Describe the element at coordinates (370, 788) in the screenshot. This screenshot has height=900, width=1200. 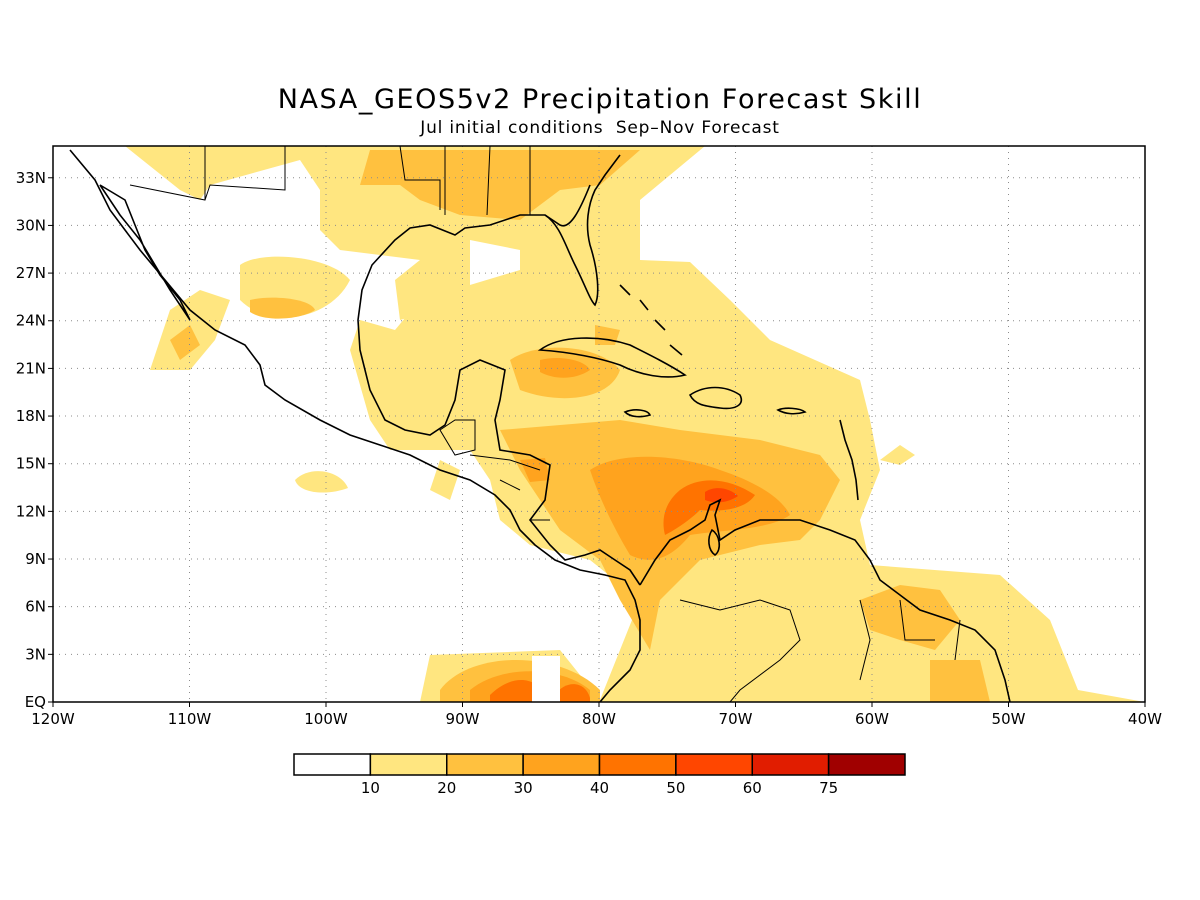
I see `legend-tick-label: 10` at that location.